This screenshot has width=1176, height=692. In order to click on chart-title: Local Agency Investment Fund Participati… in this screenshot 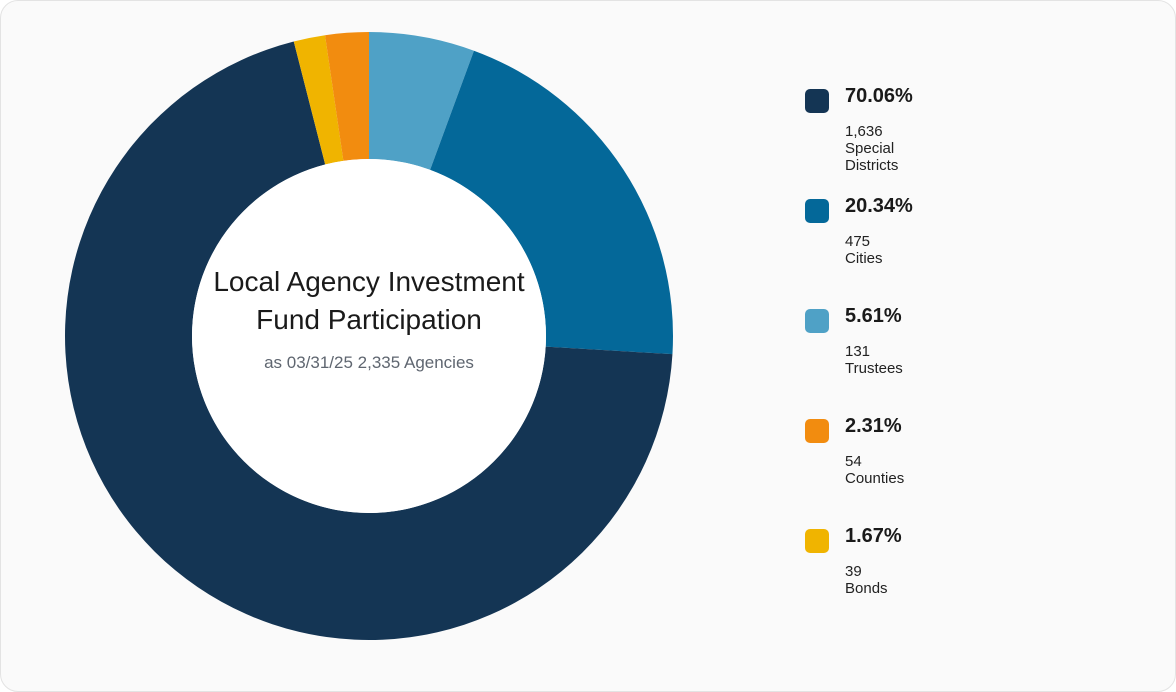, I will do `click(369, 300)`.